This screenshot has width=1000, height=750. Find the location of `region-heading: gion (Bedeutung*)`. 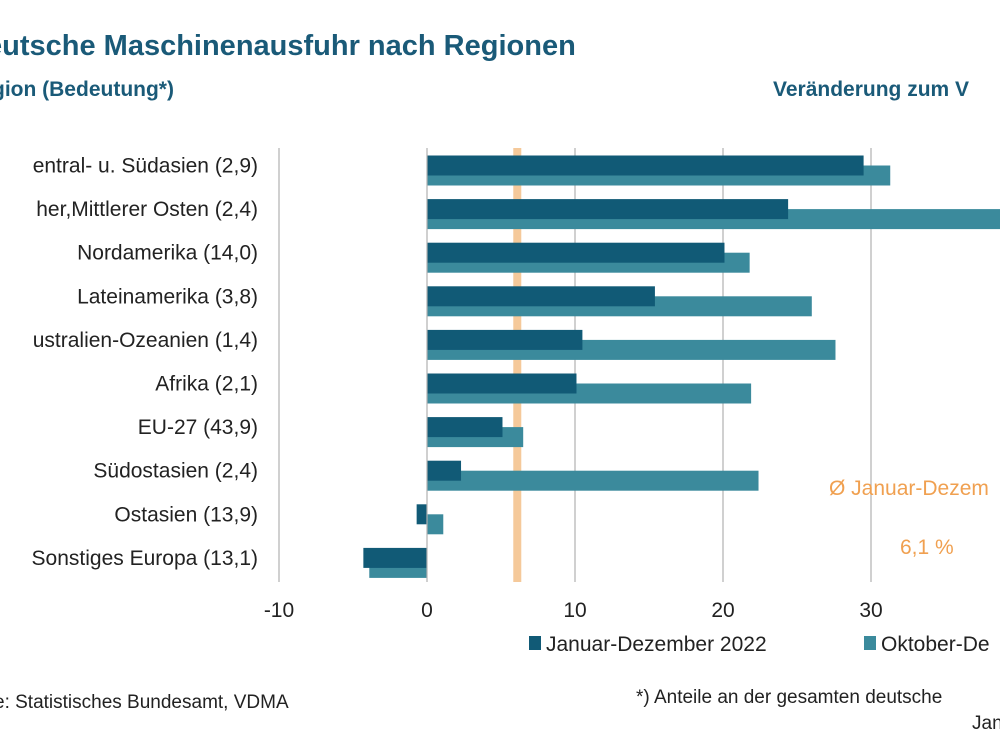

region-heading: gion (Bedeutung*) is located at coordinates (87, 89).